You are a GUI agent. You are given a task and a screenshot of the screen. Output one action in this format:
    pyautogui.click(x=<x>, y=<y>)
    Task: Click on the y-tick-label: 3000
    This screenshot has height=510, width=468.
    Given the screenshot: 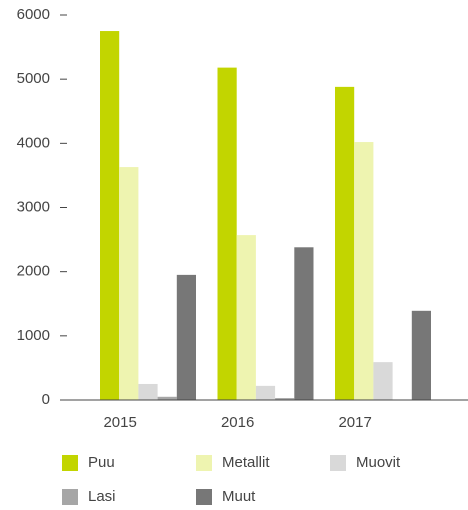 What is the action you would take?
    pyautogui.click(x=33, y=206)
    